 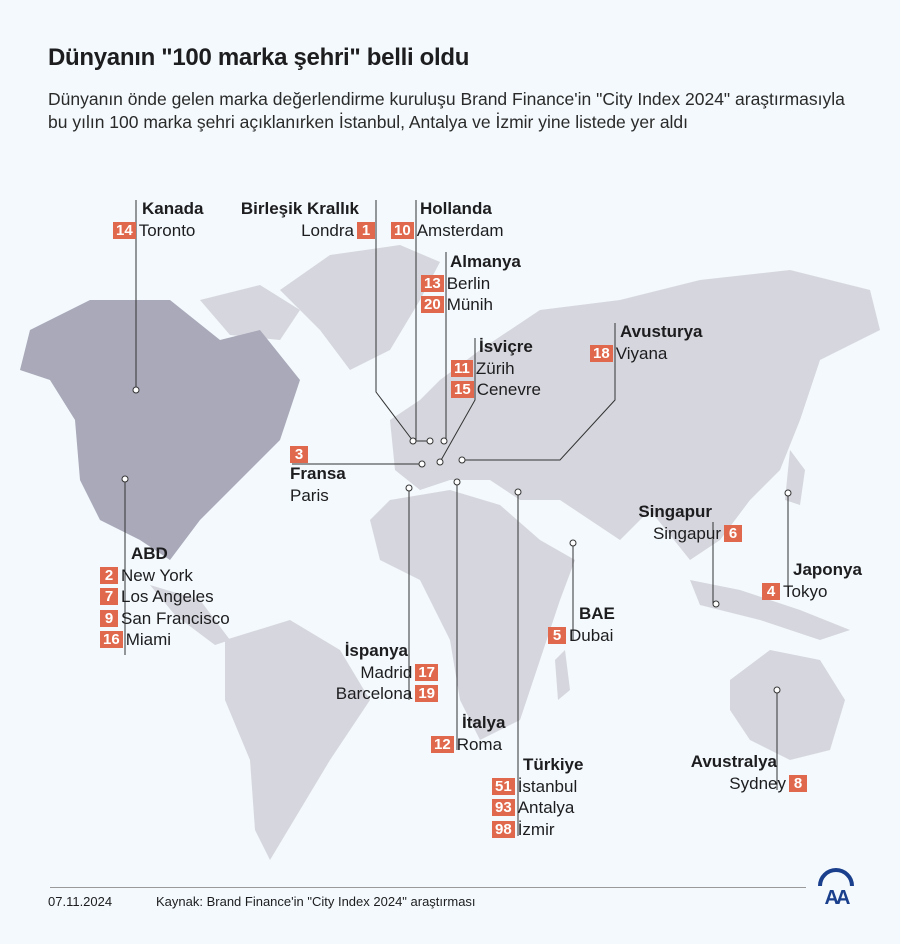 I want to click on country-label: Kanada, so click(x=173, y=208).